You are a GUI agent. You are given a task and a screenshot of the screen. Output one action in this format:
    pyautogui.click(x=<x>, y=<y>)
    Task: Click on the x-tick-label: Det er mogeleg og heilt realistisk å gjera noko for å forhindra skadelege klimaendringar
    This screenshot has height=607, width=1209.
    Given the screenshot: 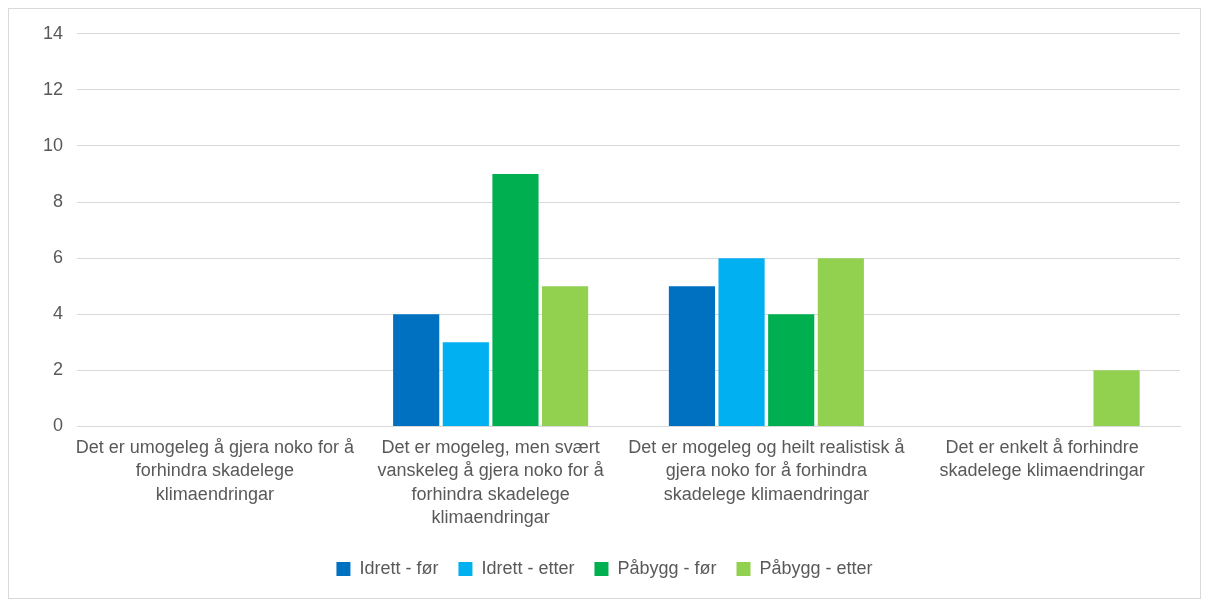 What is the action you would take?
    pyautogui.click(x=767, y=470)
    